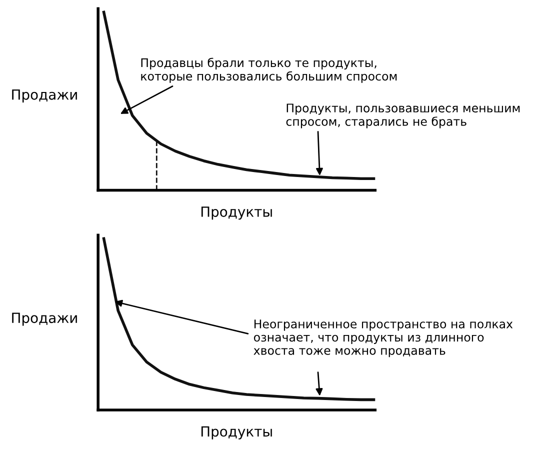  What do you see at coordinates (269, 70) in the screenshot?
I see `annotation: Продавцы брали только те продукты, которые пользовались большим спросом` at bounding box center [269, 70].